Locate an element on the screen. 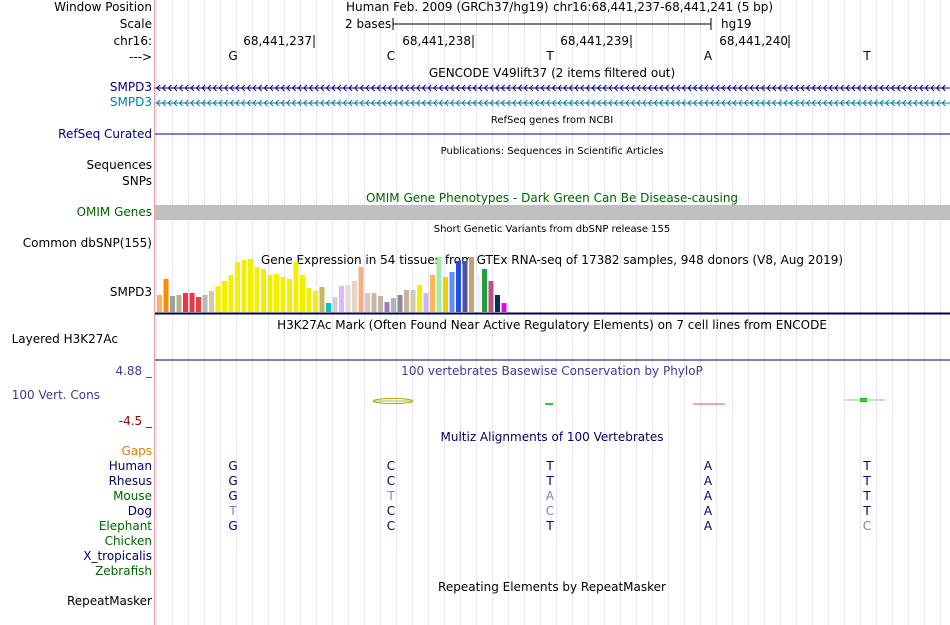 This screenshot has height=625, width=950. species-label-rhesus: Rhesus is located at coordinates (130, 481).